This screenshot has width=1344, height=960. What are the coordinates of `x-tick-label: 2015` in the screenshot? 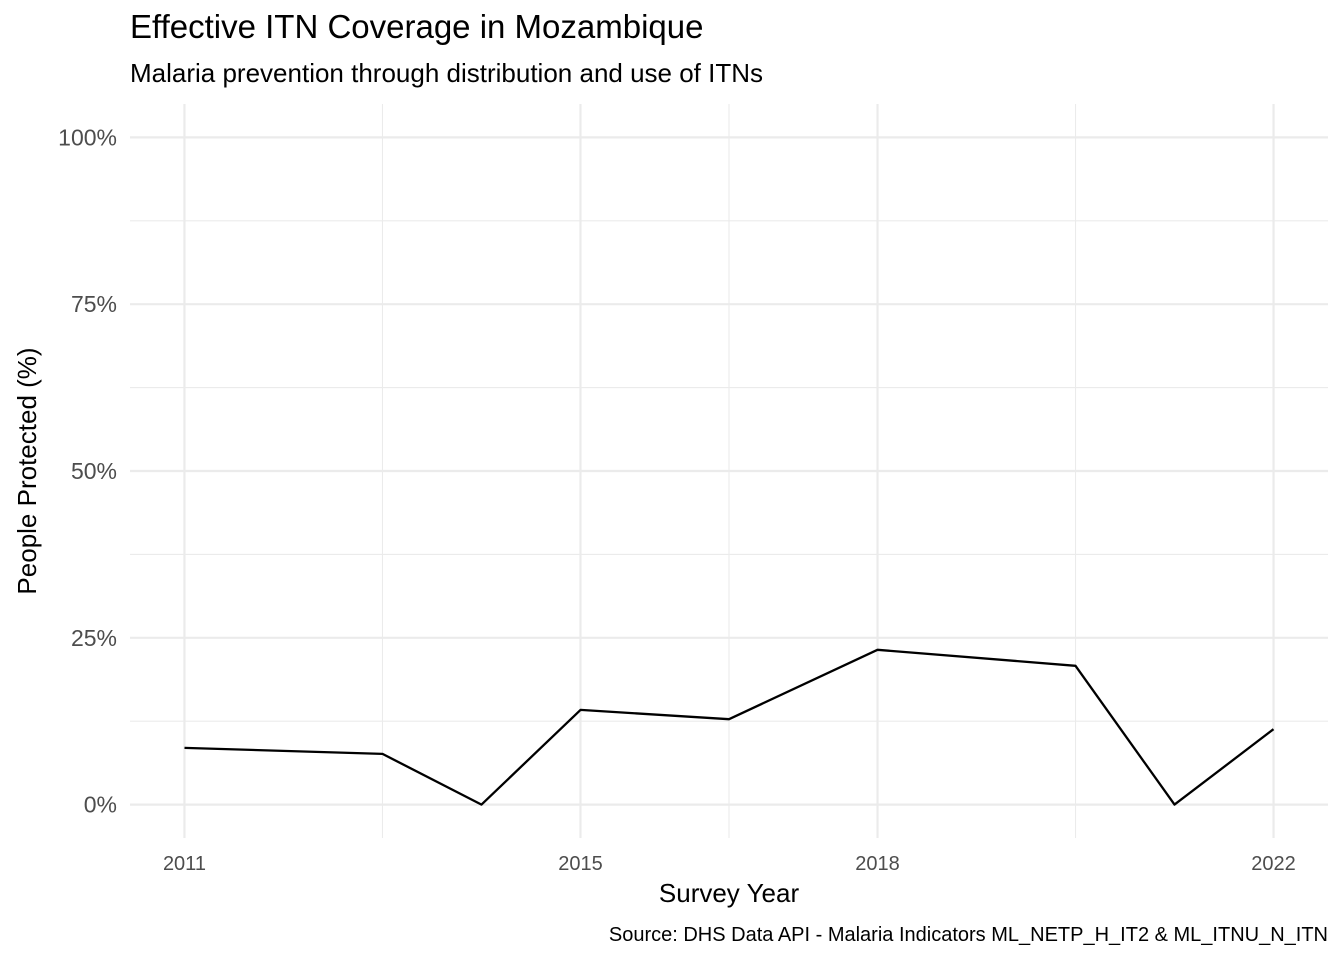 It's located at (580, 864).